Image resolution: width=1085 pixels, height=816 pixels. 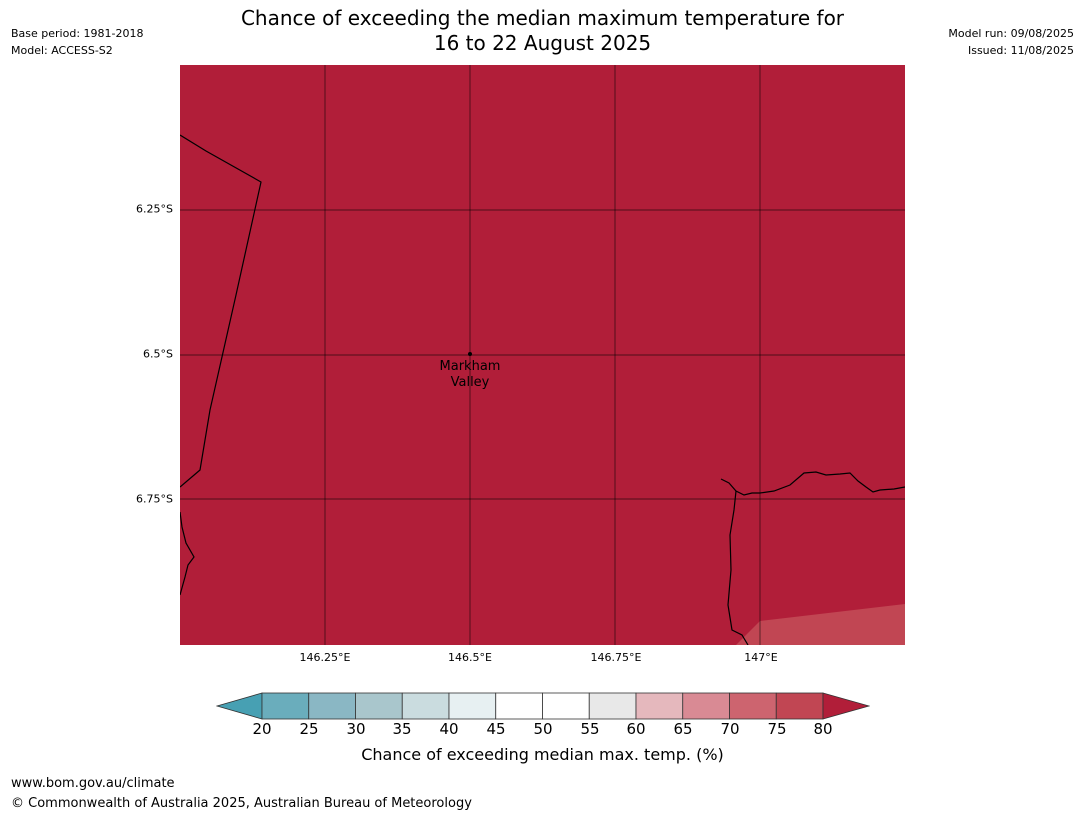 What do you see at coordinates (77, 33) in the screenshot?
I see `base-period: Base period: 1981-2018` at bounding box center [77, 33].